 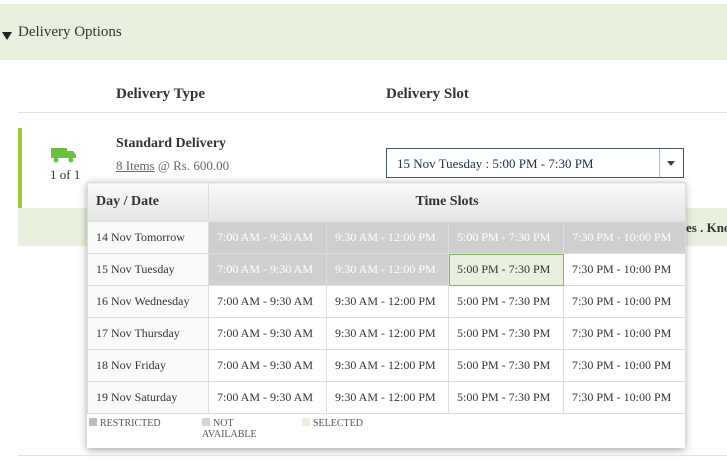 What do you see at coordinates (495, 163) in the screenshot?
I see `dropdown-value: 15 Nov Tuesday : 5:00 PM - 7:30 PM` at bounding box center [495, 163].